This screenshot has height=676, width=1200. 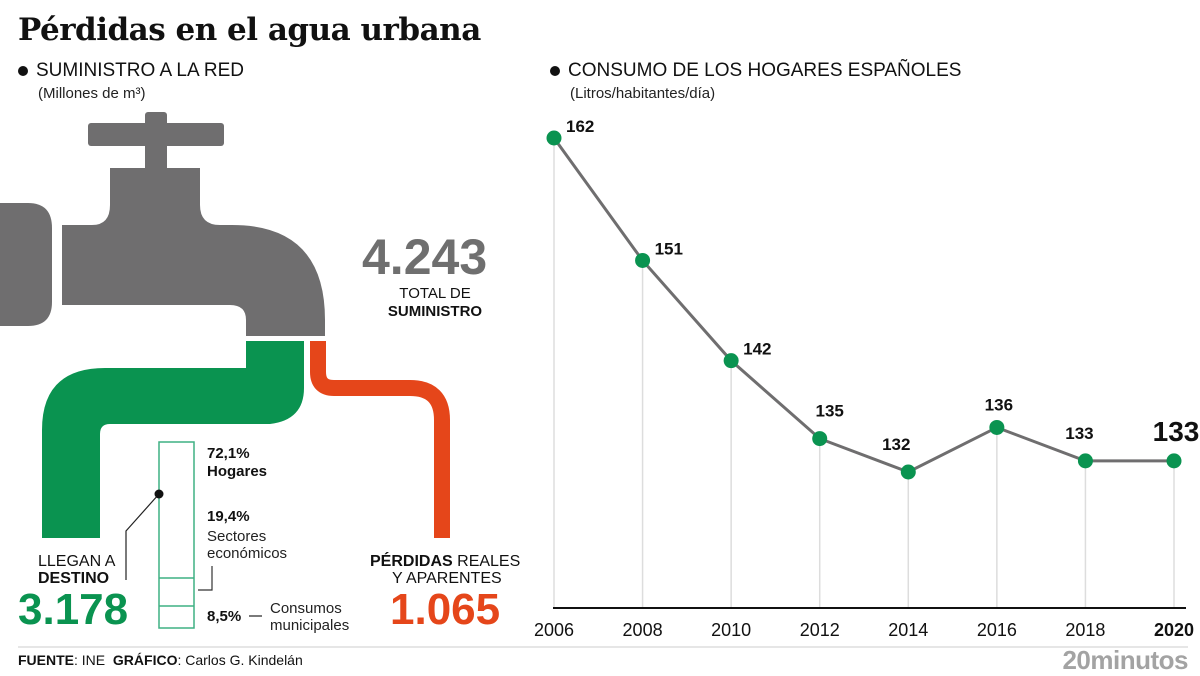 What do you see at coordinates (999, 404) in the screenshot?
I see `value-label: 136` at bounding box center [999, 404].